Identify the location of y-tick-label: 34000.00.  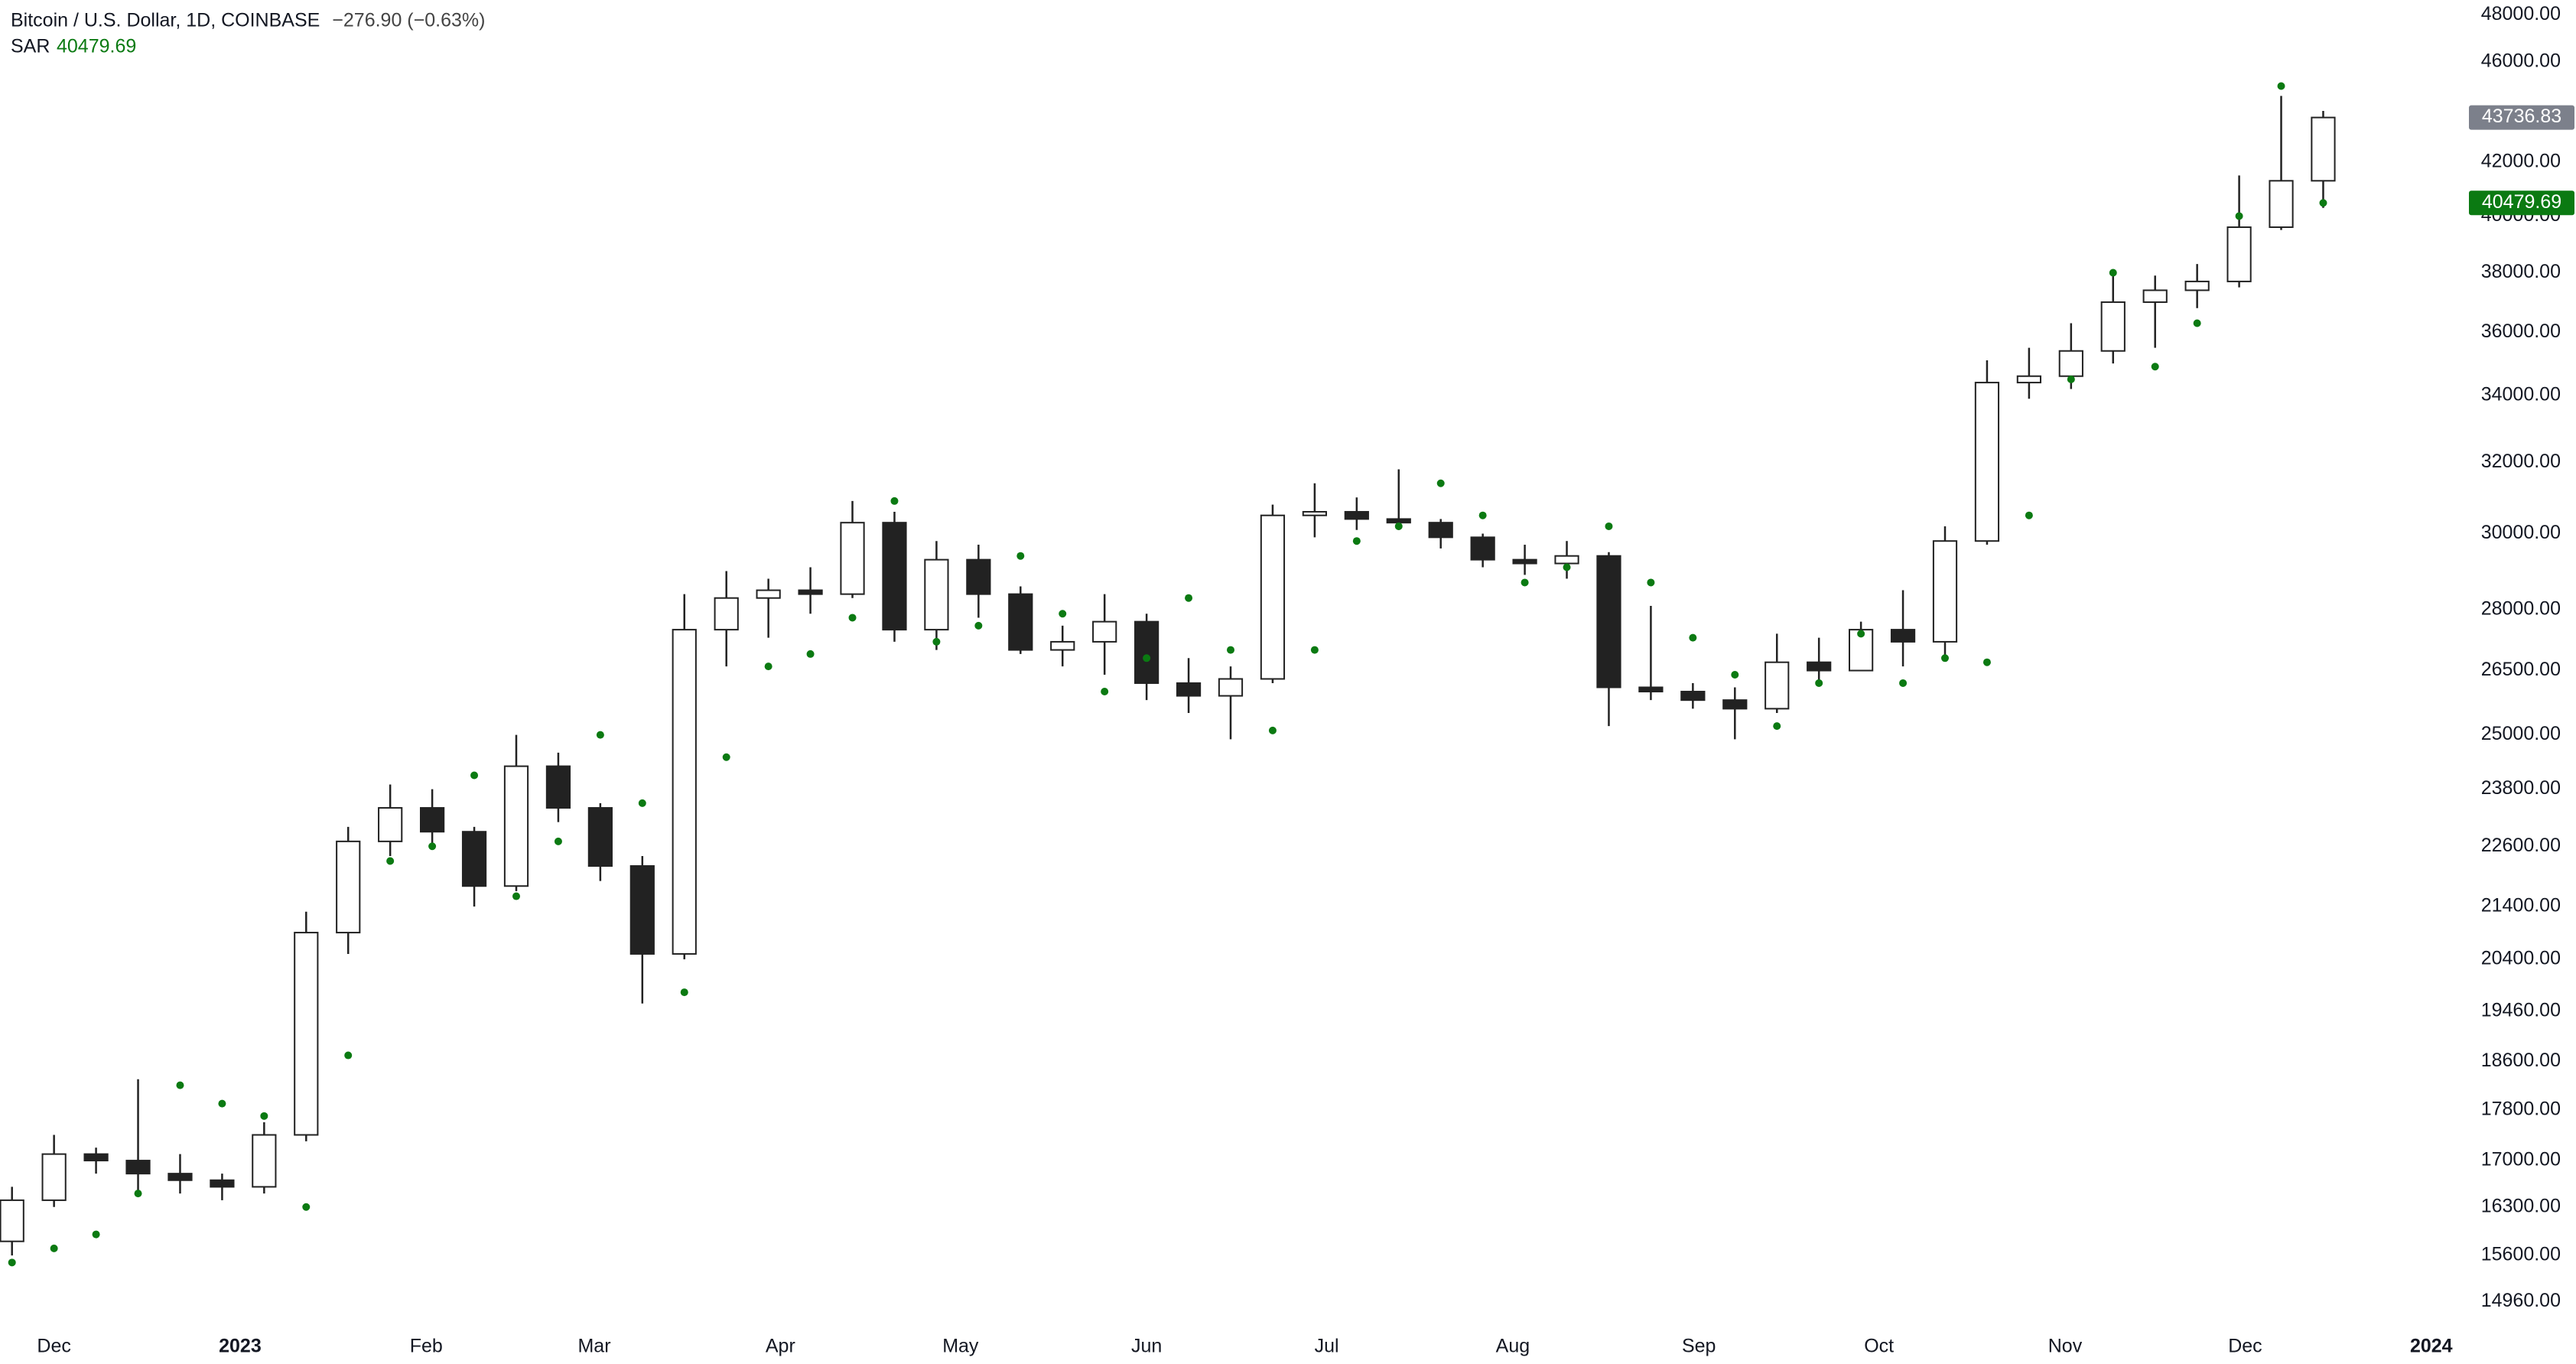
(2521, 394).